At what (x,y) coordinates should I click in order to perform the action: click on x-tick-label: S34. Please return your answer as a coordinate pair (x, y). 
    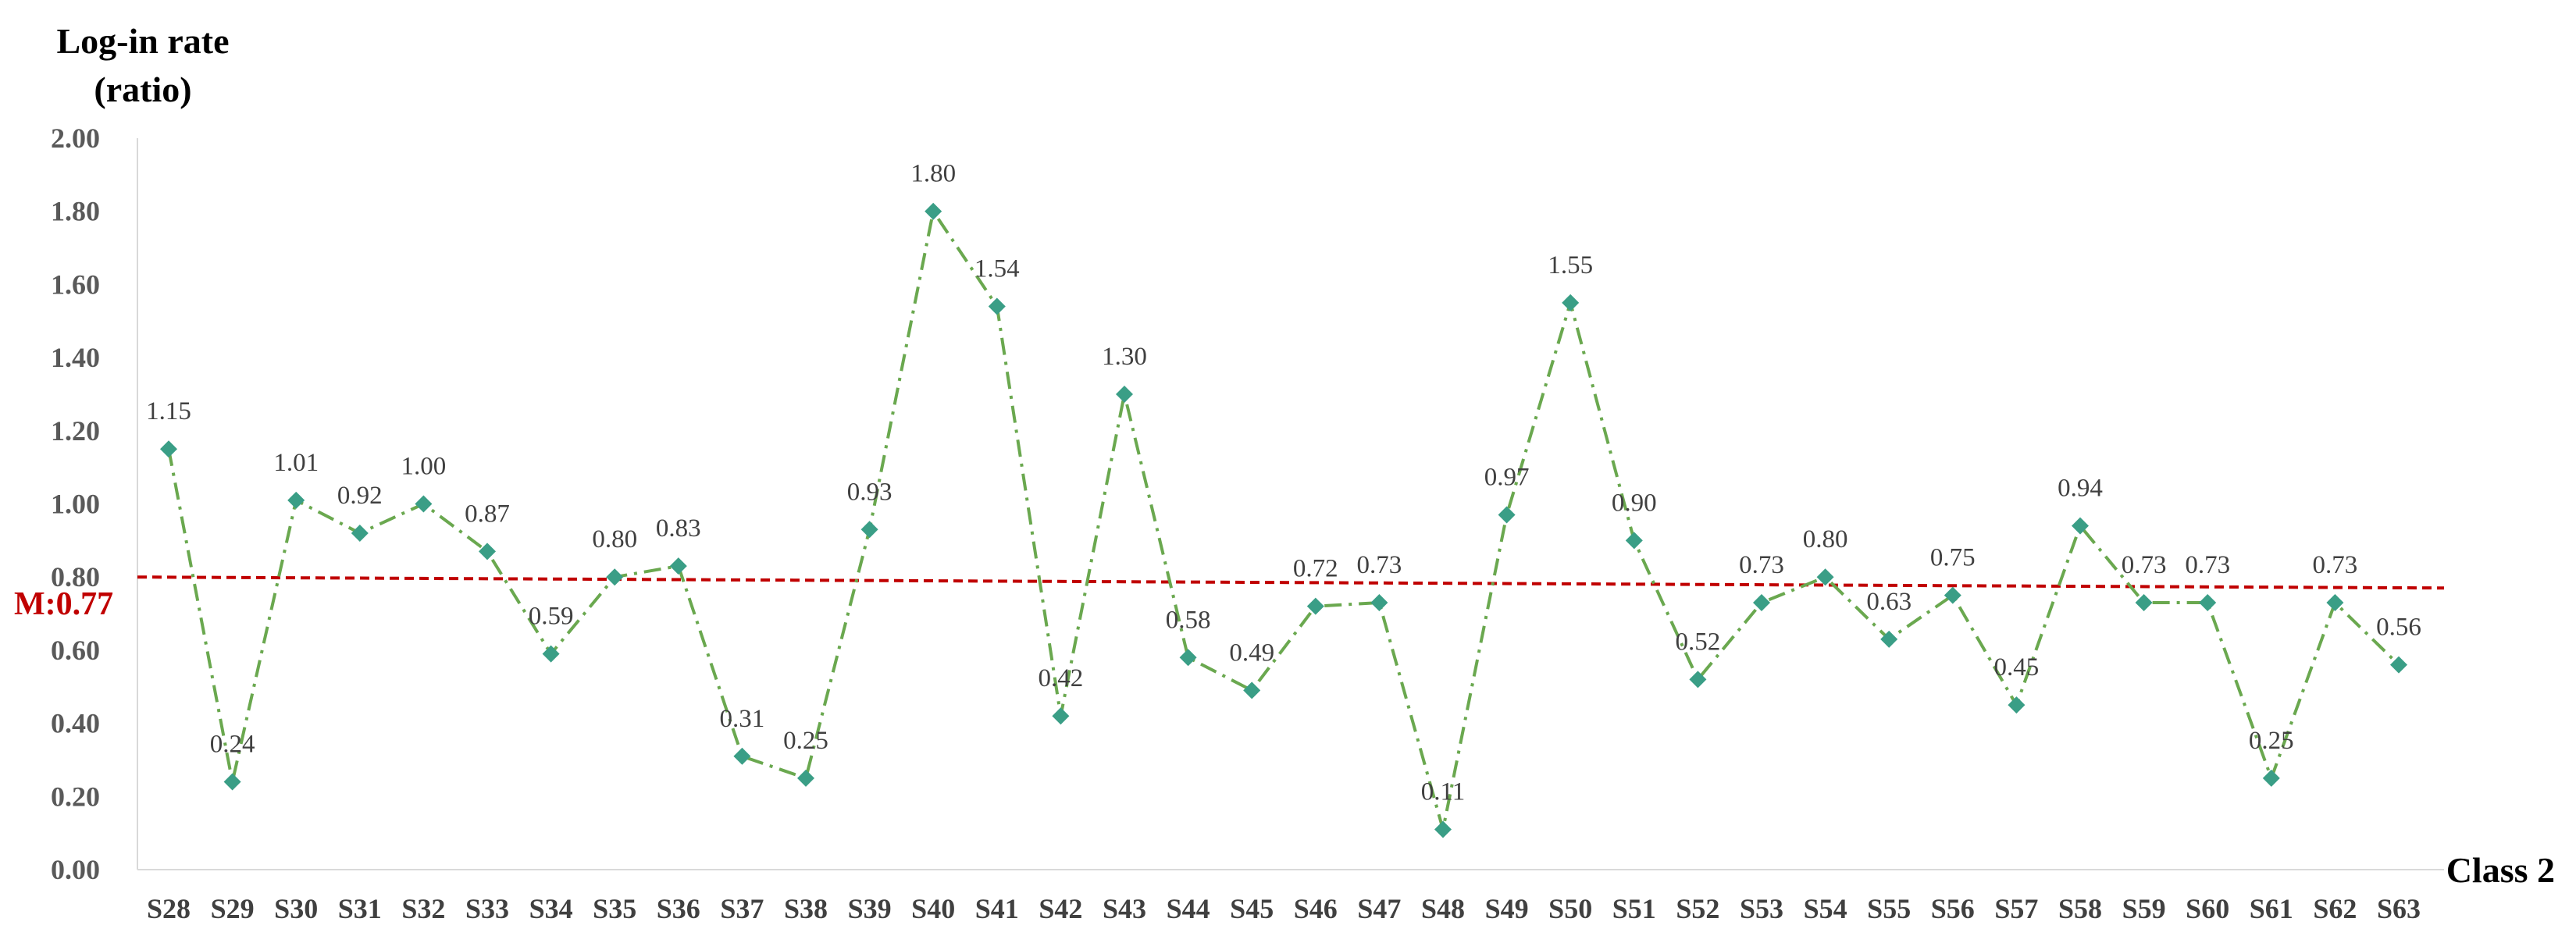
    Looking at the image, I should click on (551, 908).